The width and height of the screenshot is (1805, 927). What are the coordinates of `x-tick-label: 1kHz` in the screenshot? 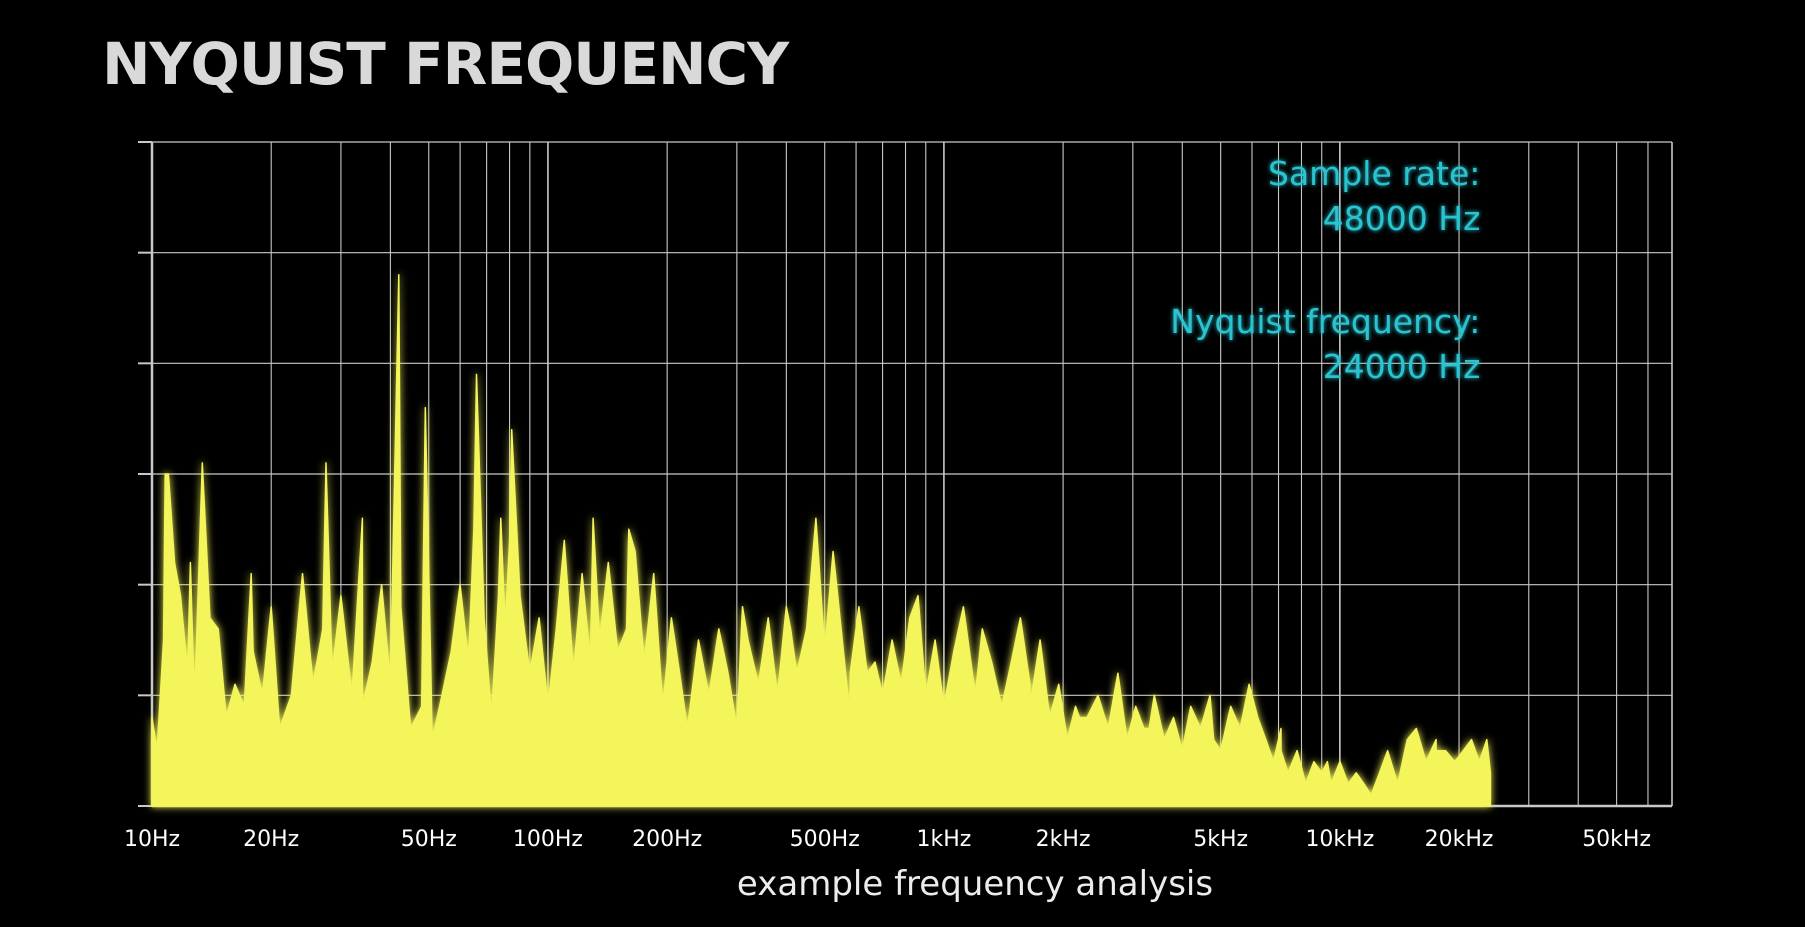 It's located at (943, 839).